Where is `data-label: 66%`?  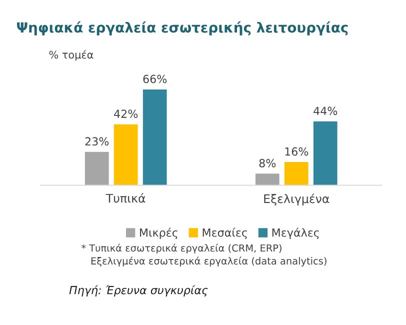
data-label: 66% is located at coordinates (155, 79).